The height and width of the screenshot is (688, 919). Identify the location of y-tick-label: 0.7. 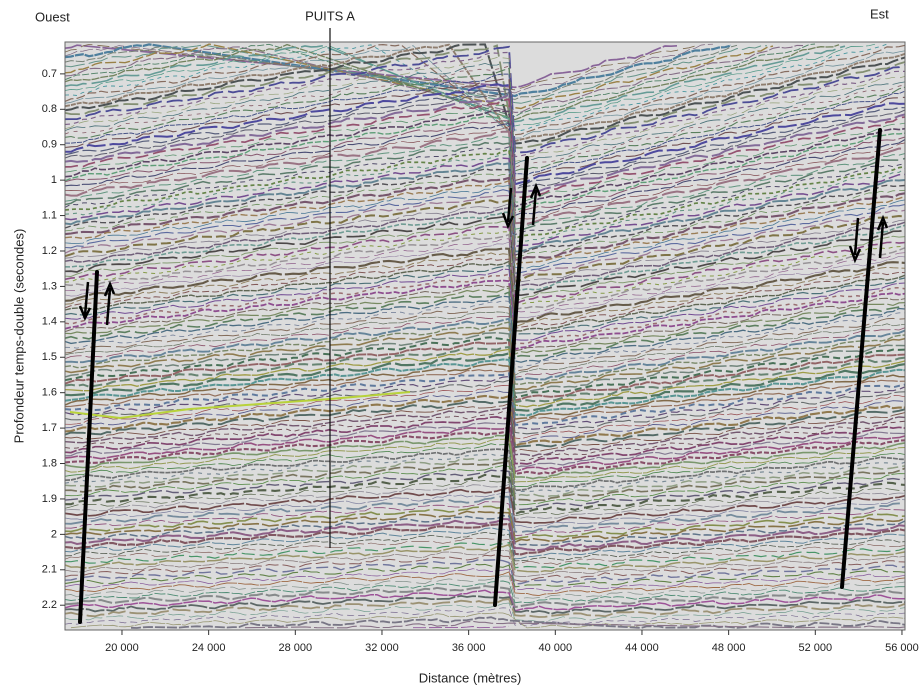
(49, 74).